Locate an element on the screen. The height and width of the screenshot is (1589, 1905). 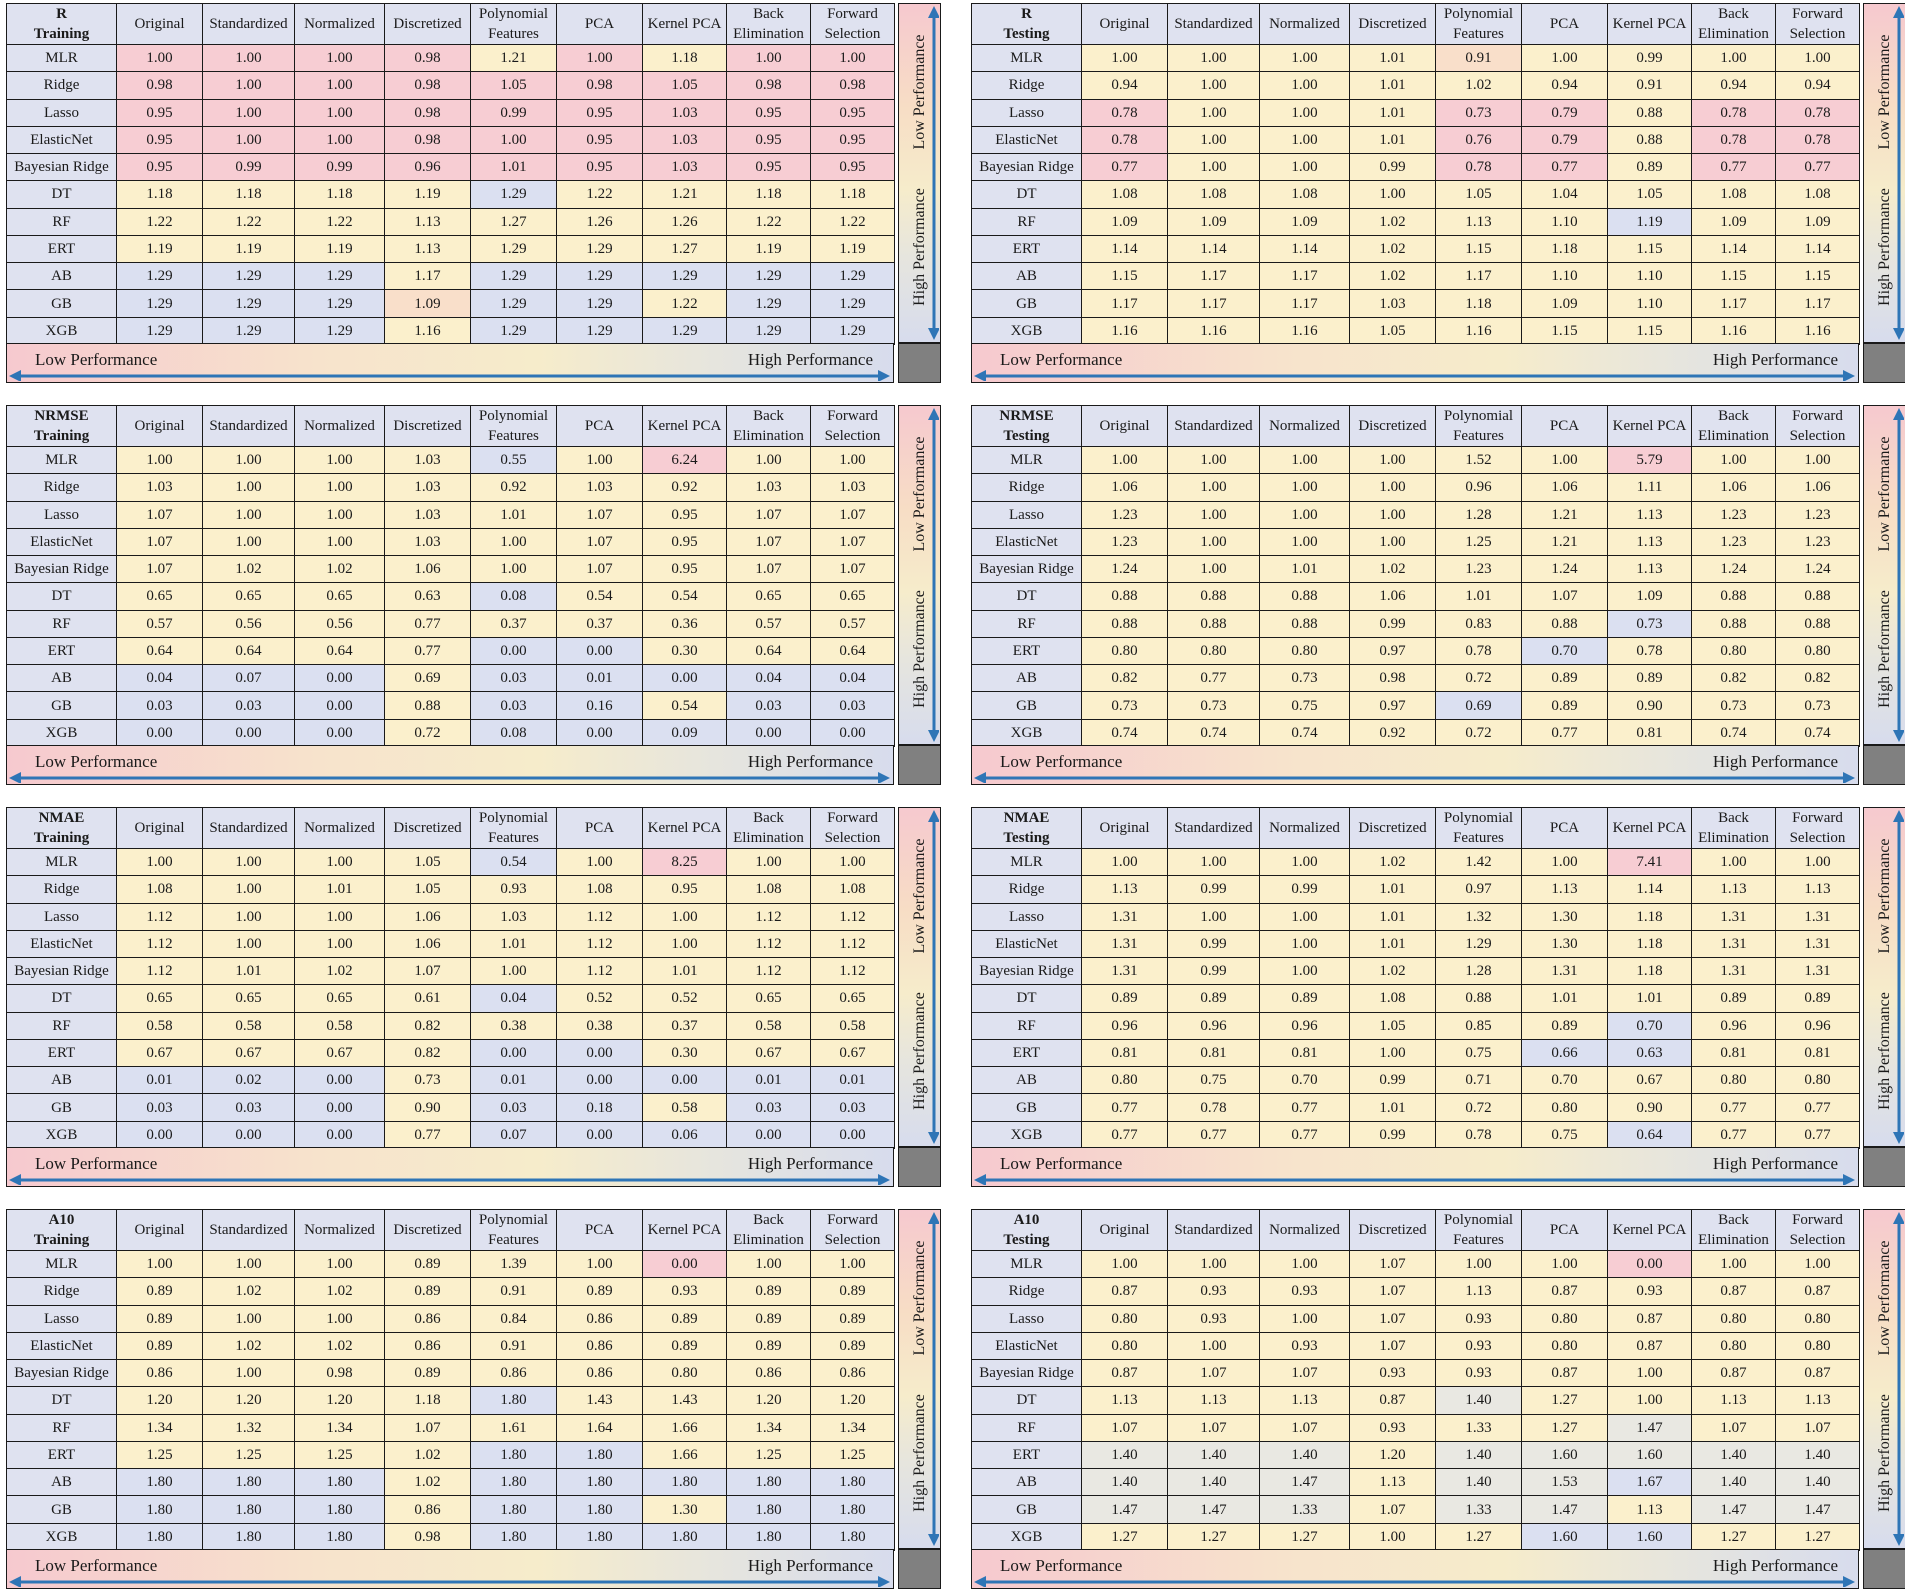
value-cell: 0.98 is located at coordinates (427, 58).